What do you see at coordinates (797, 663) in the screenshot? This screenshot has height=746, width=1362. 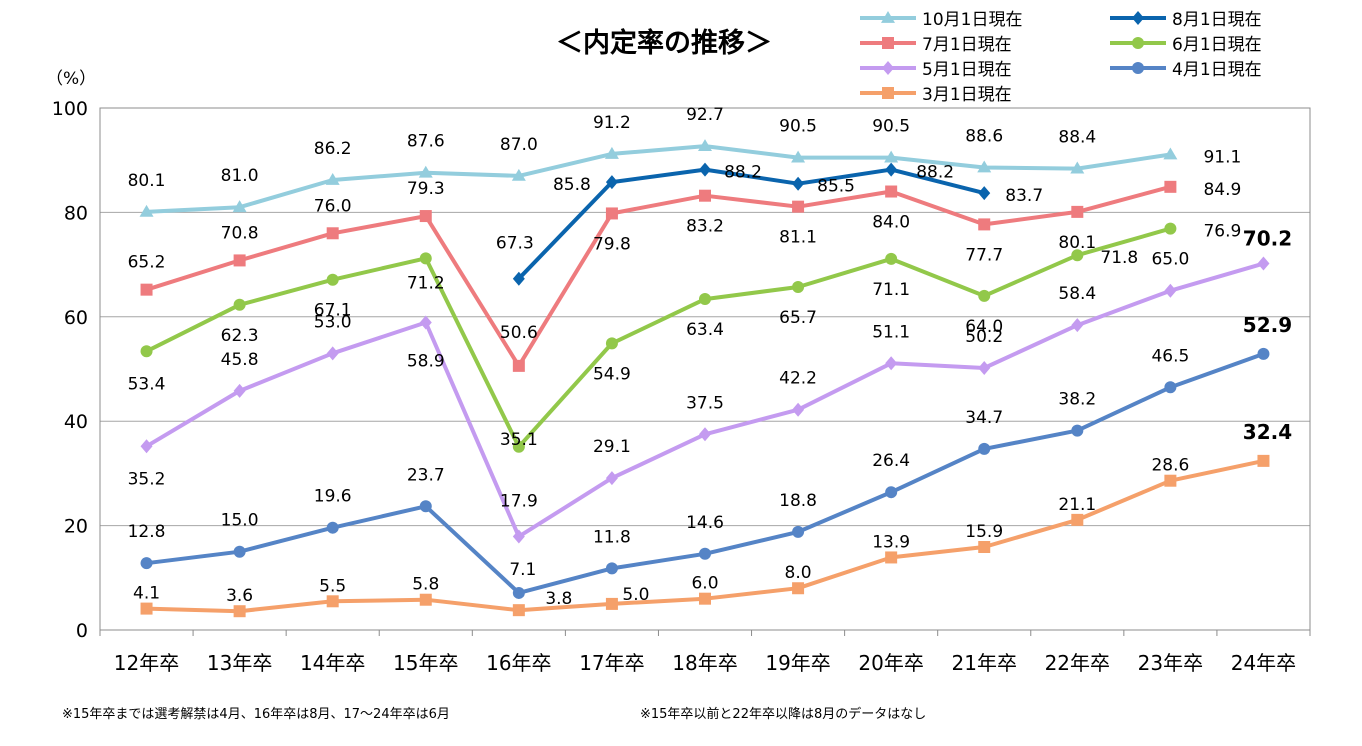 I see `x-tick-label: 19年卒` at bounding box center [797, 663].